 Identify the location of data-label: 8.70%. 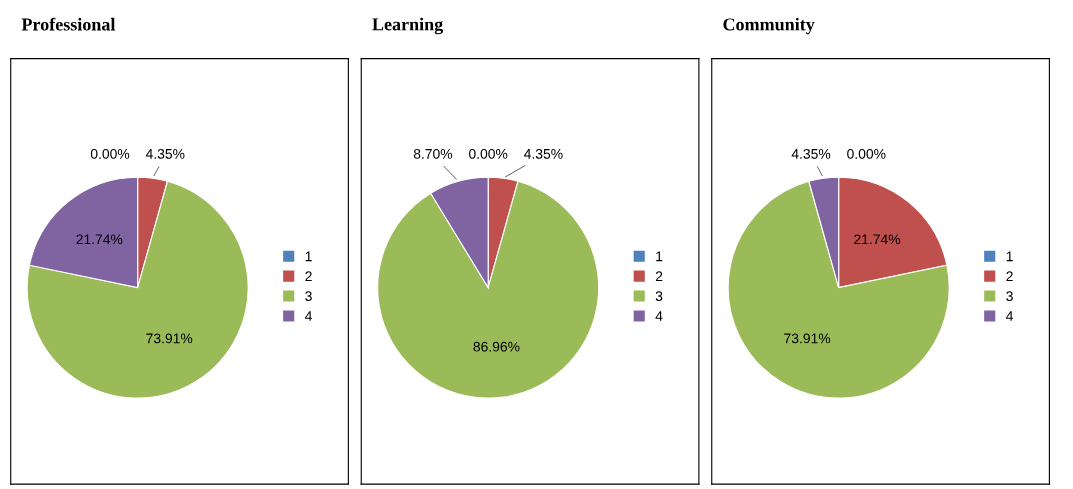
(433, 153).